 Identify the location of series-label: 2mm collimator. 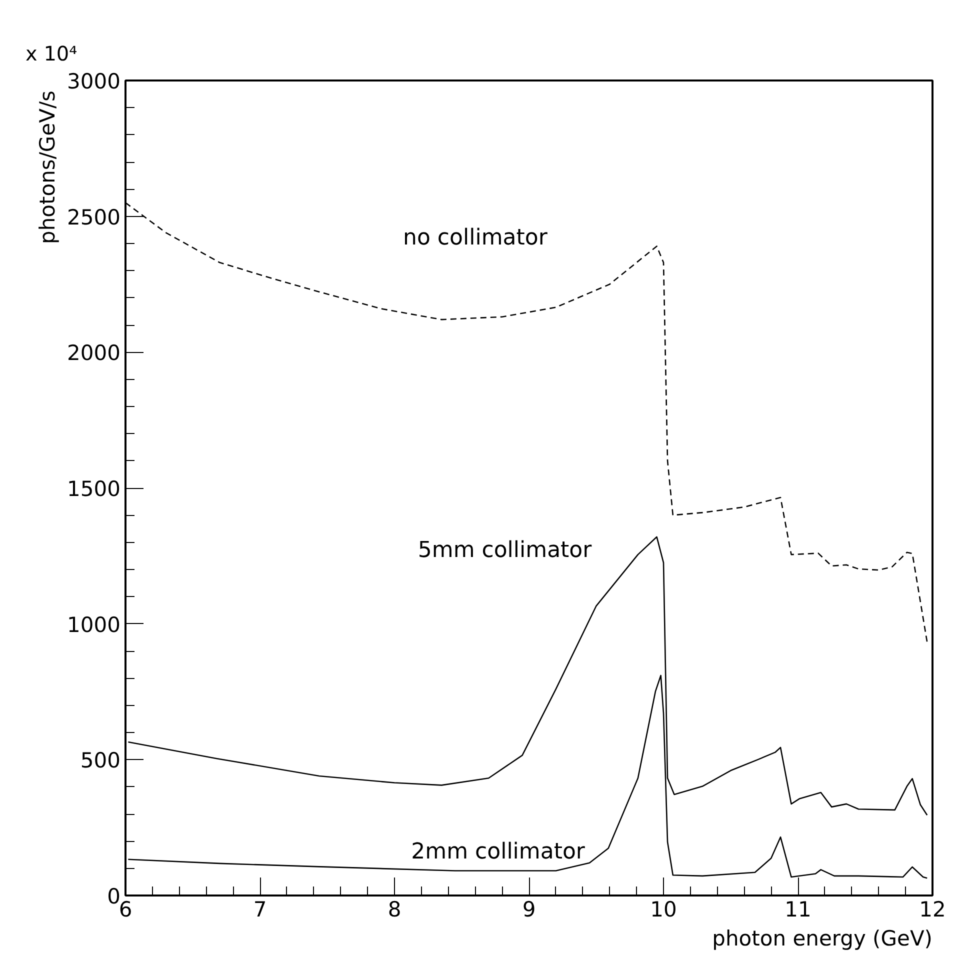
(498, 852).